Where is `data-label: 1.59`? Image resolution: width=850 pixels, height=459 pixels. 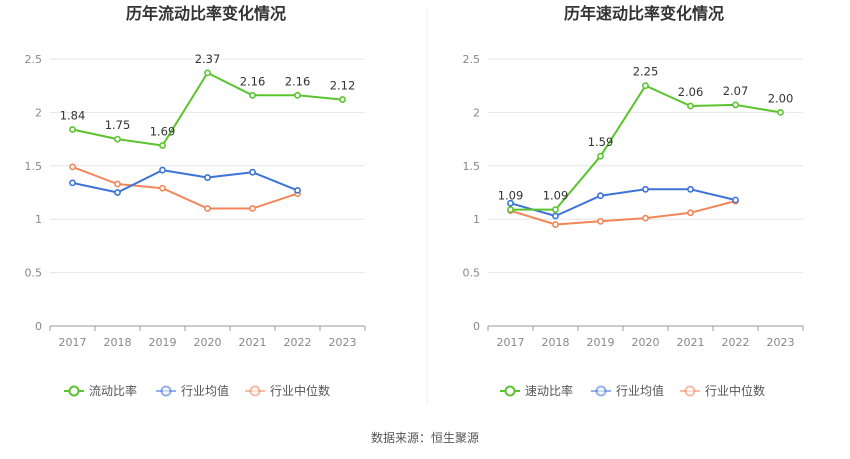 data-label: 1.59 is located at coordinates (601, 142).